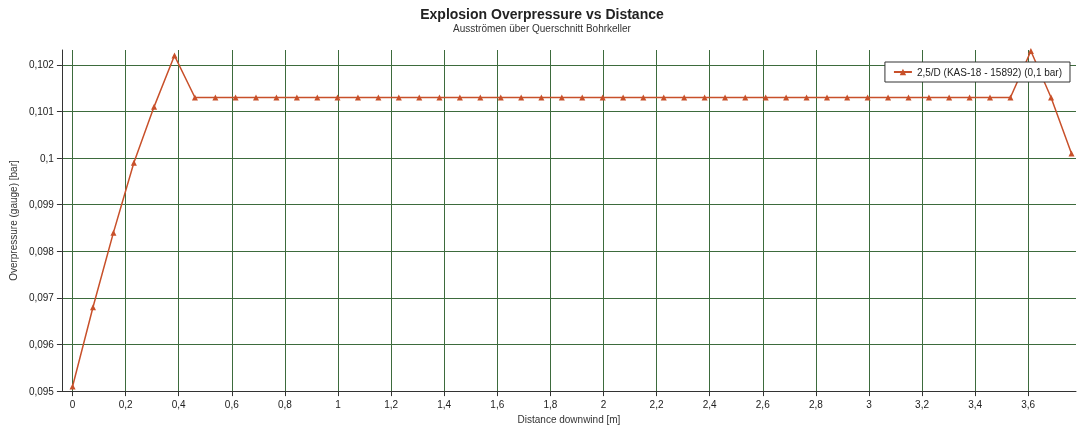  I want to click on y-axis-title: Overpressure (gauge) [bar], so click(13, 220).